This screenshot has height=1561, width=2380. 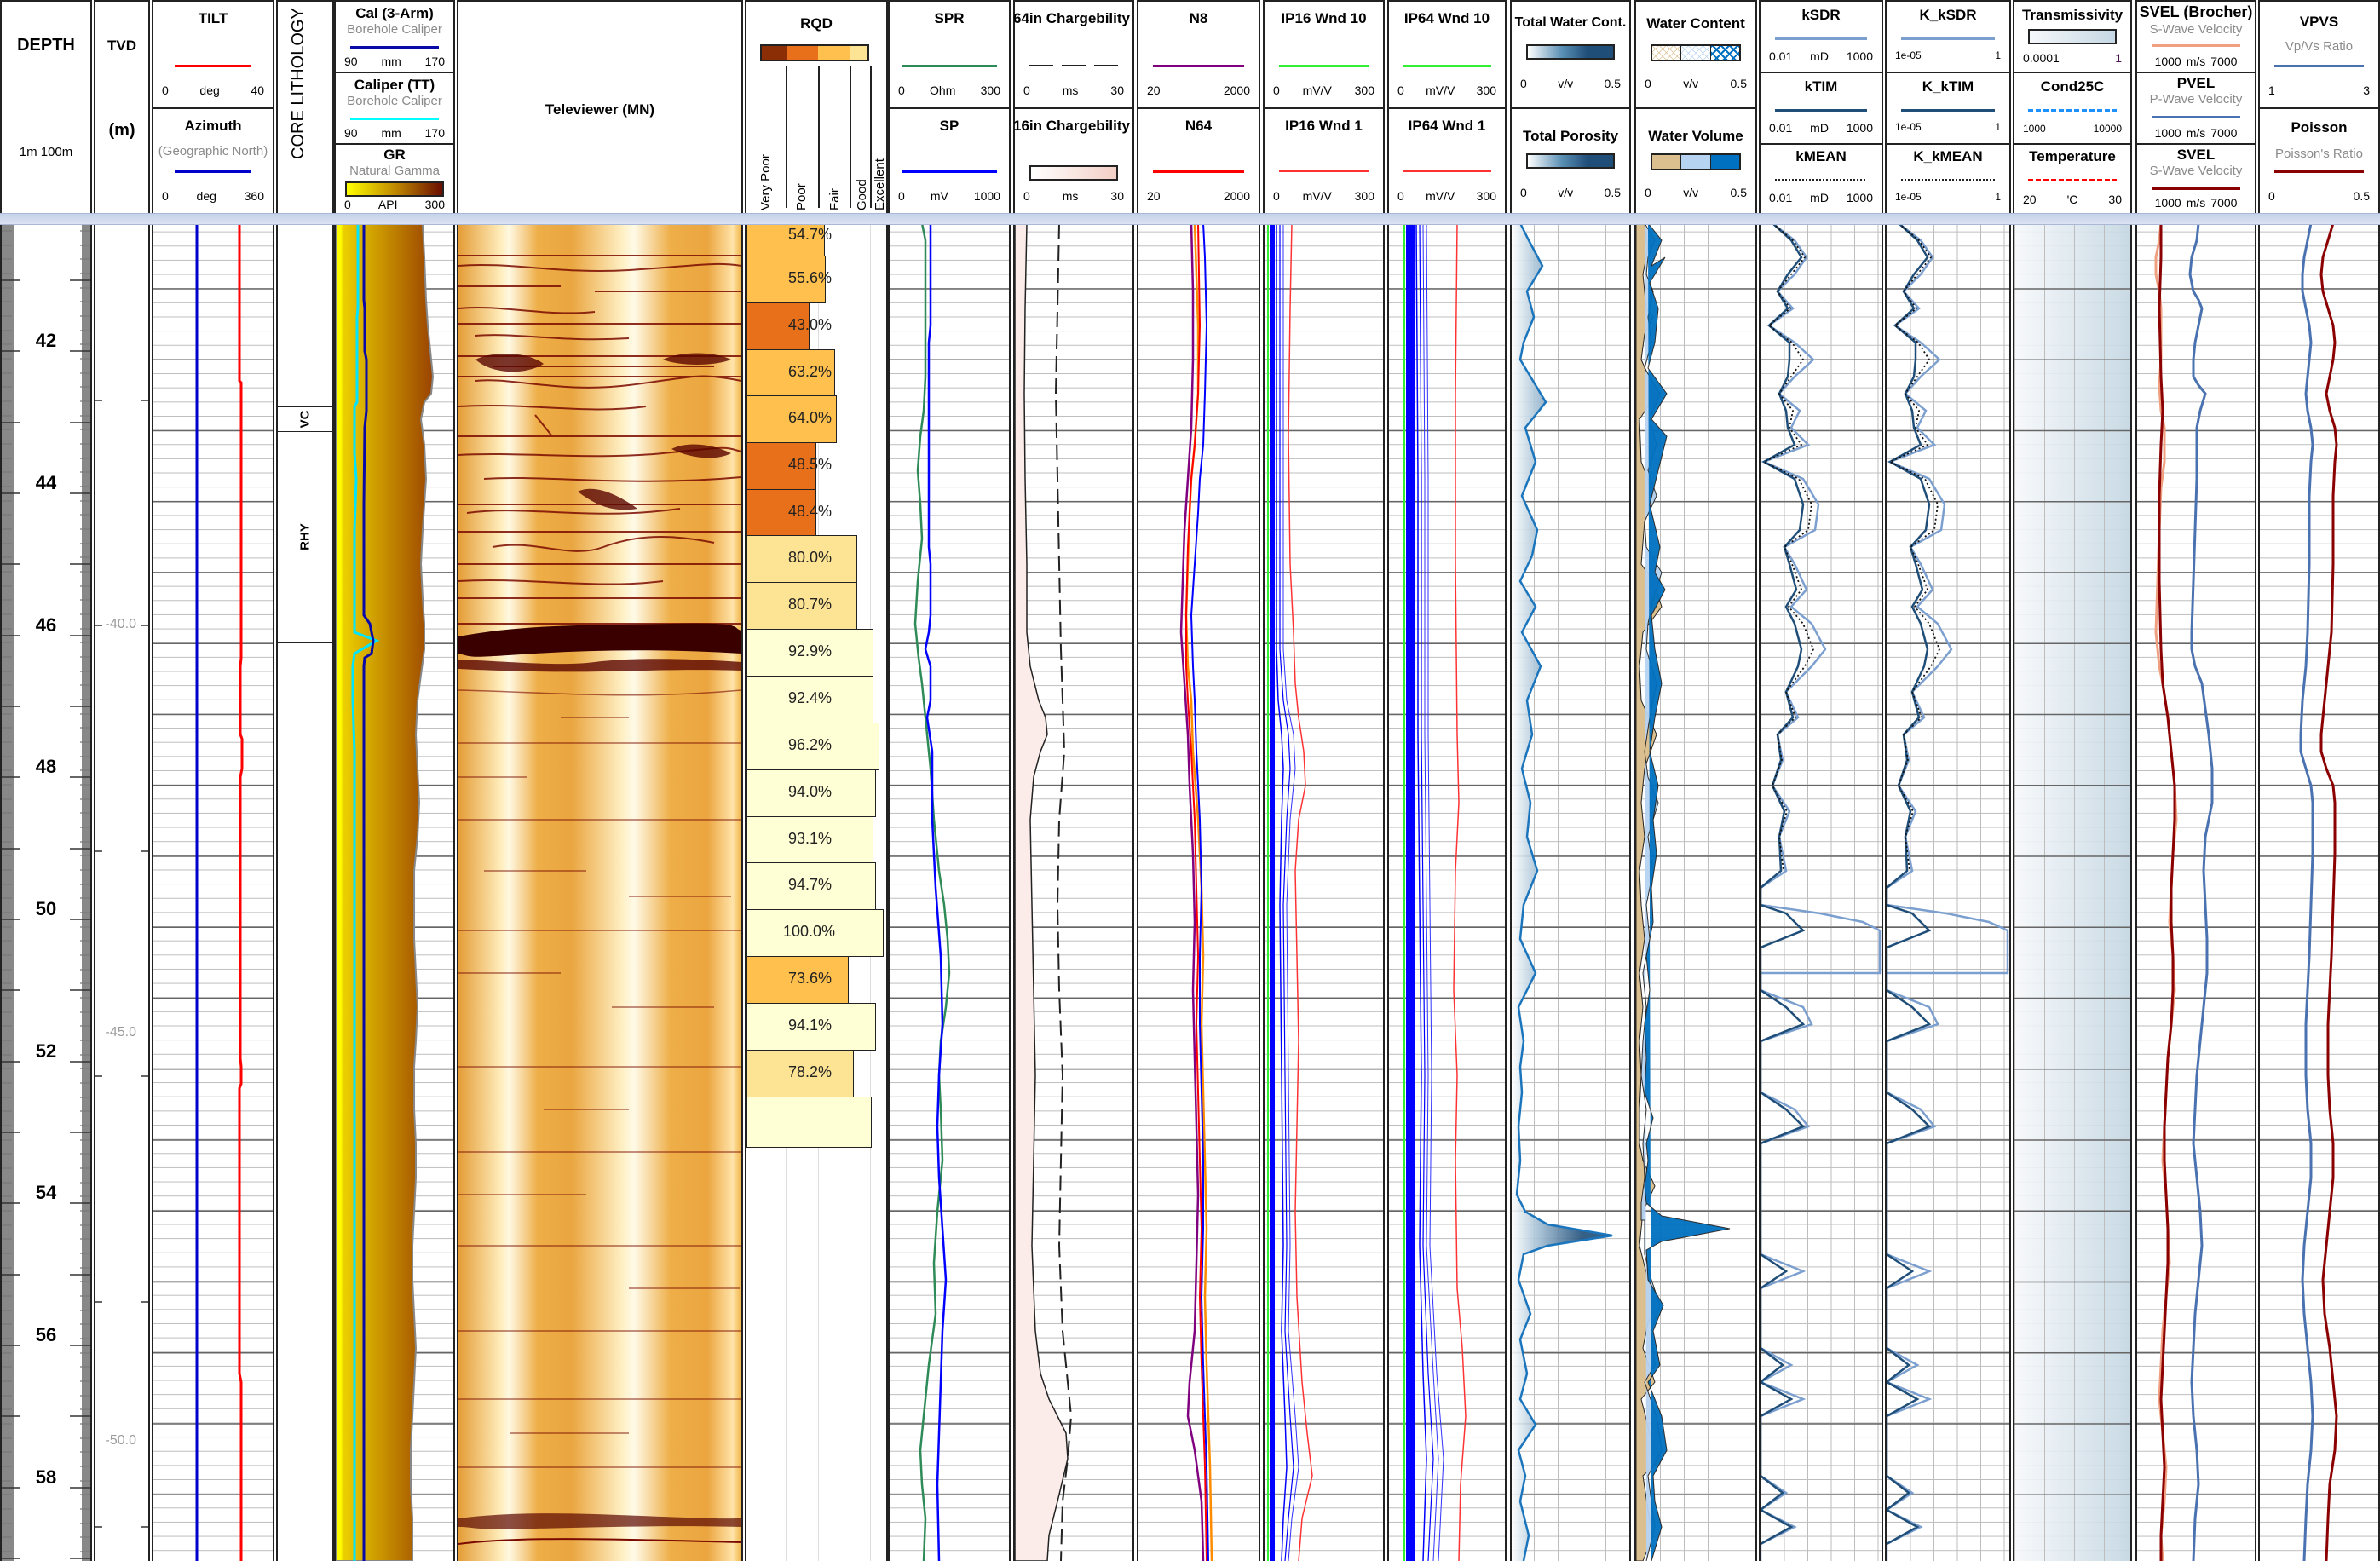 What do you see at coordinates (1198, 66) in the screenshot?
I see `n8-line-swatch` at bounding box center [1198, 66].